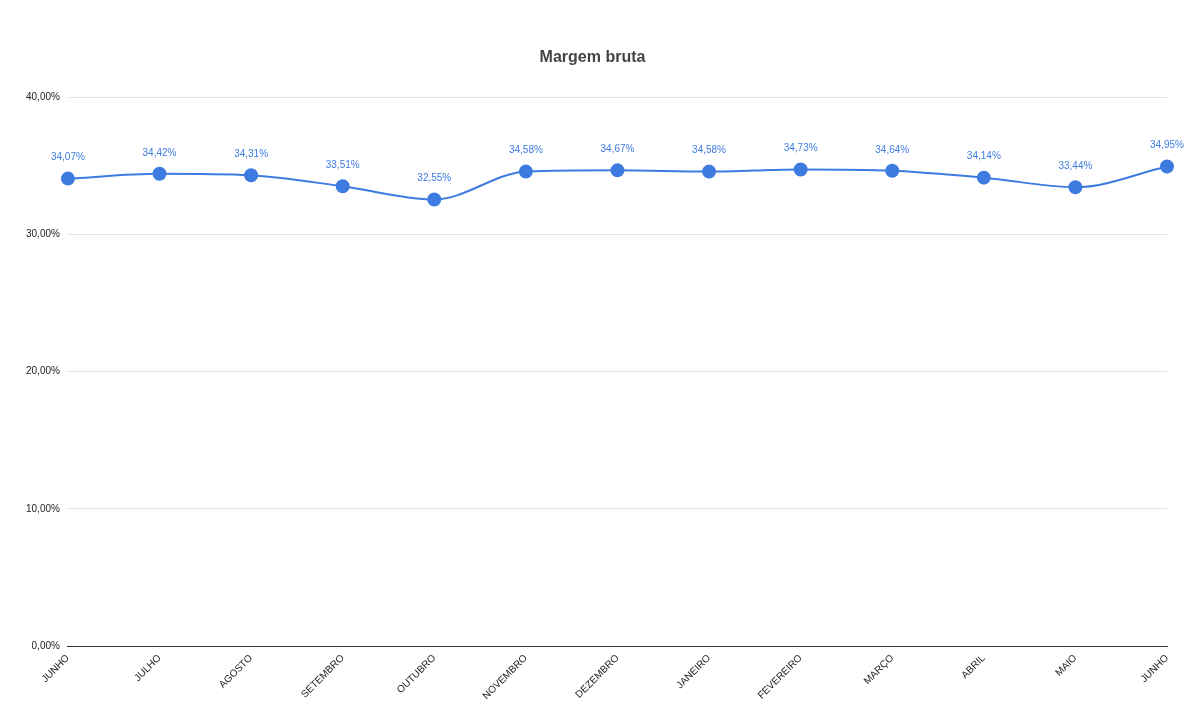 The height and width of the screenshot is (721, 1195). Describe the element at coordinates (67, 157) in the screenshot. I see `data-label: 34,07%` at that location.